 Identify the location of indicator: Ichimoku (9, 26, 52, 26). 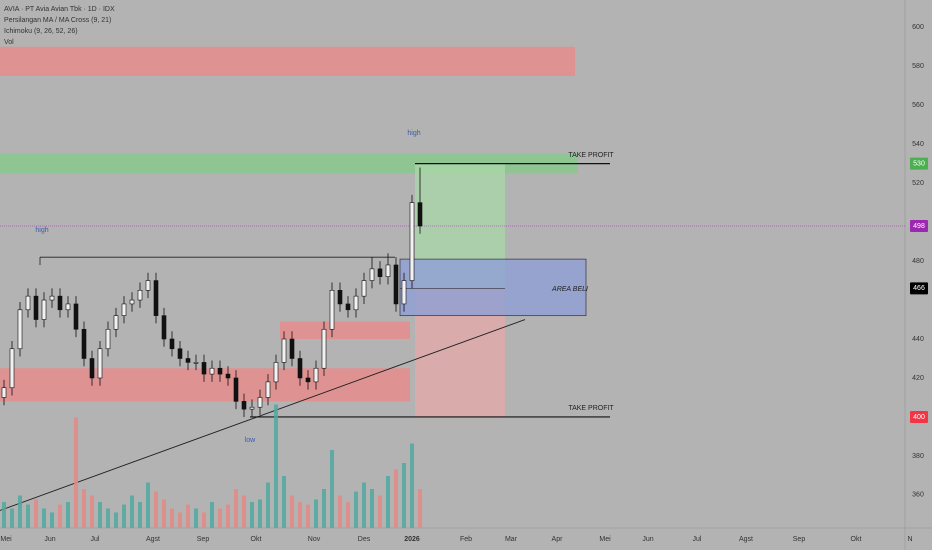
(41, 31).